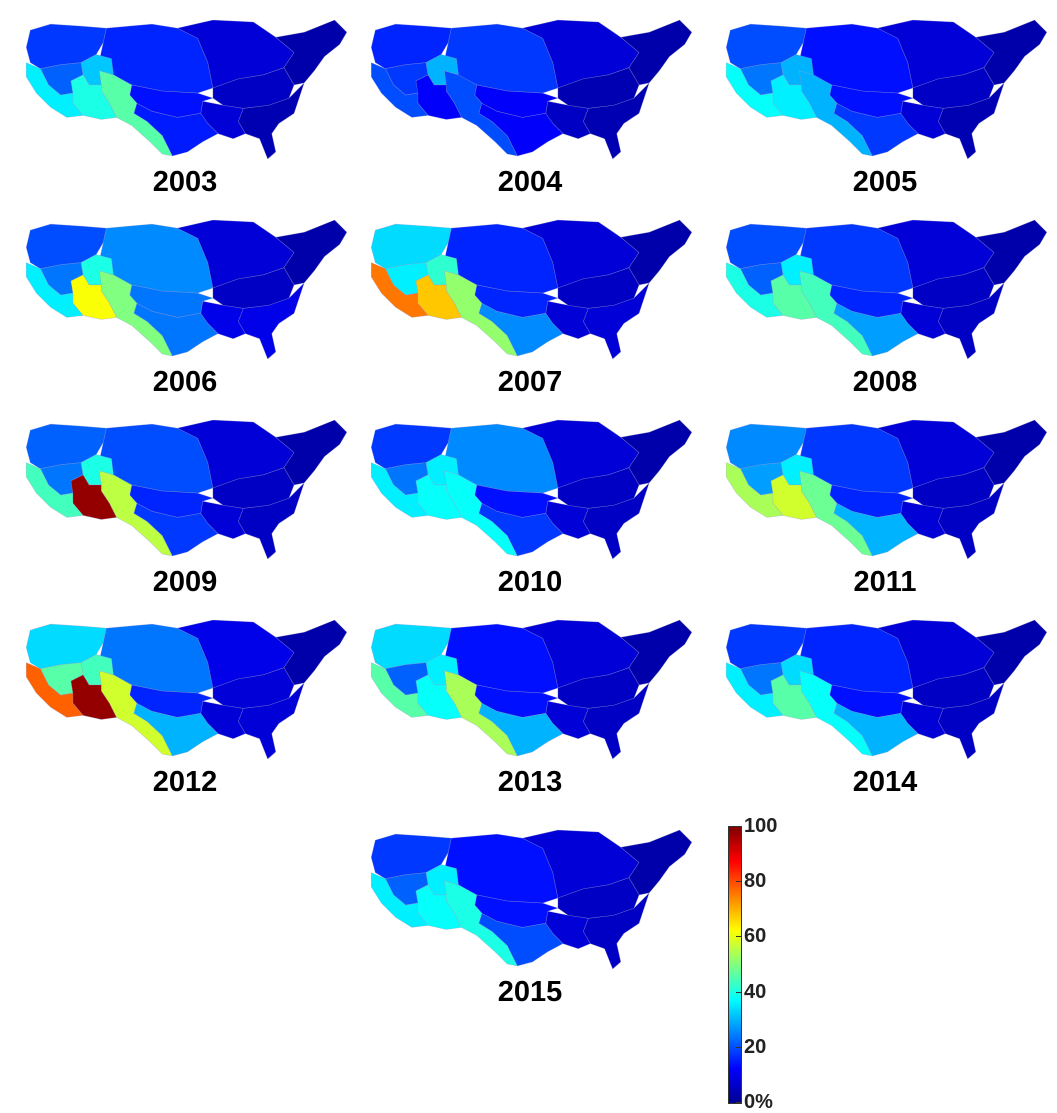 This screenshot has height=1113, width=1057. What do you see at coordinates (186, 289) in the screenshot?
I see `us-map-2006` at bounding box center [186, 289].